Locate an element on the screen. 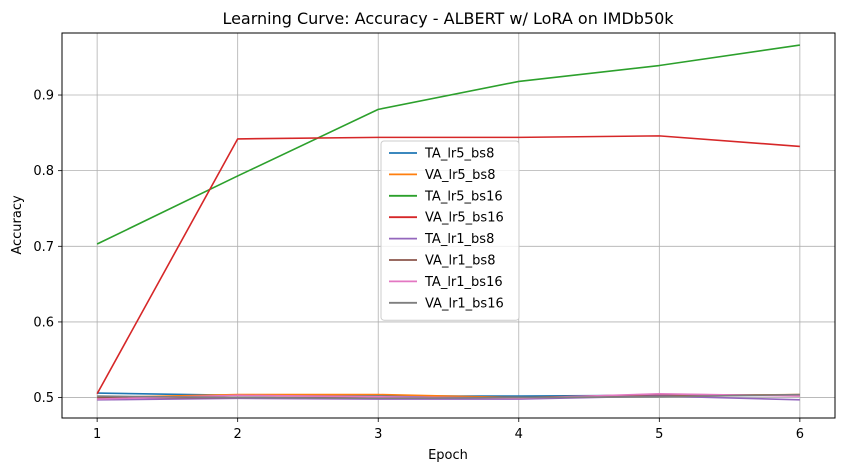 The width and height of the screenshot is (847, 471). x-tick-label: 2 is located at coordinates (238, 434).